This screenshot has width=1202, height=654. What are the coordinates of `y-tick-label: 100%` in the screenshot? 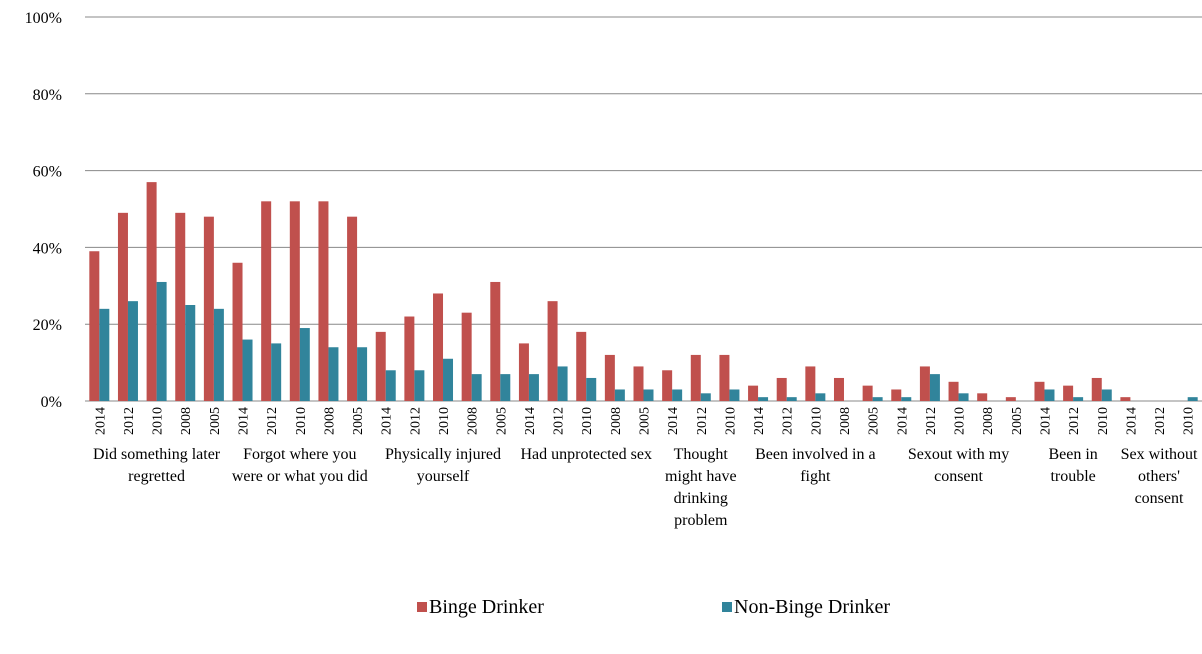 It's located at (43, 18).